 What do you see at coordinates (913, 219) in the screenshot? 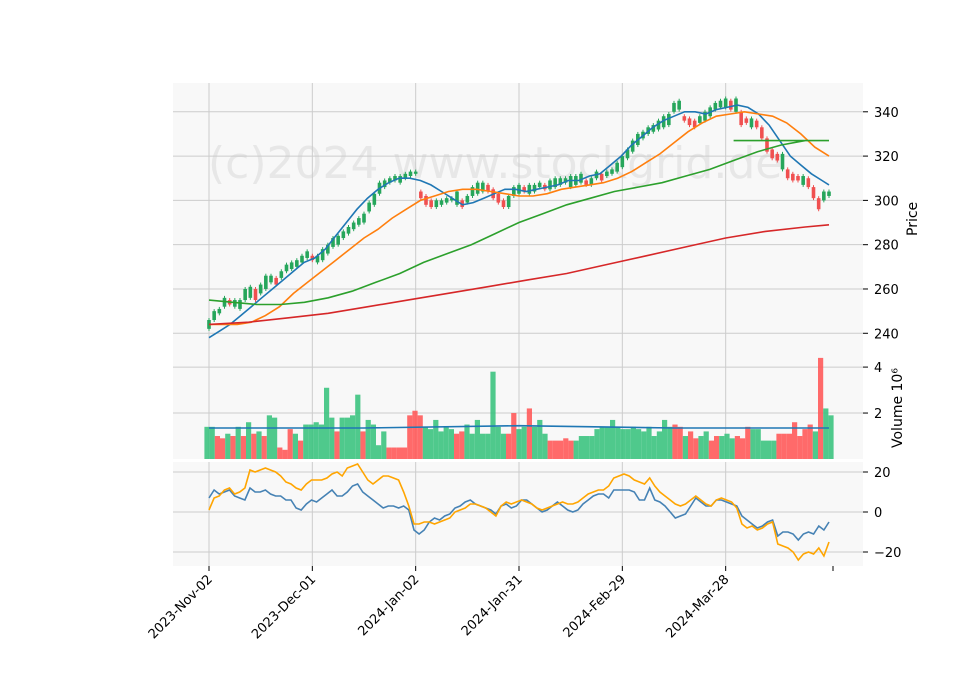
I see `price-axis-label: Price` at bounding box center [913, 219].